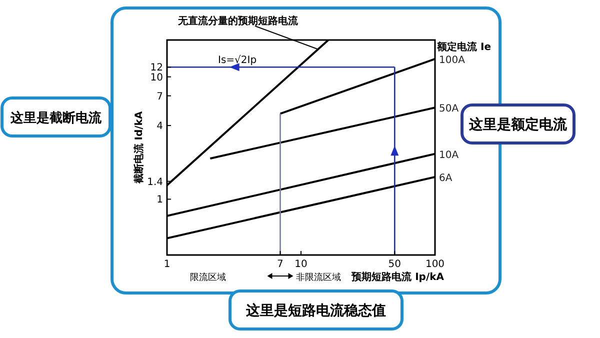 This screenshot has height=338, width=600. I want to click on y-tick-label: 12, so click(156, 68).